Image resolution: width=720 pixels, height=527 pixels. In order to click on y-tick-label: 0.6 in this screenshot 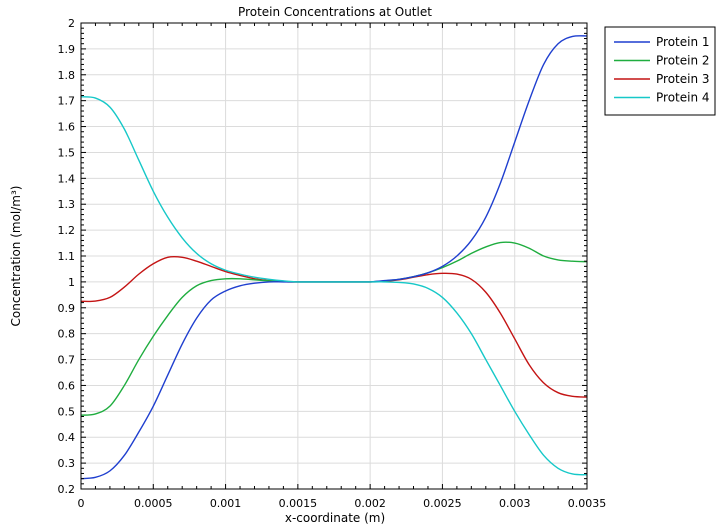, I will do `click(67, 385)`.